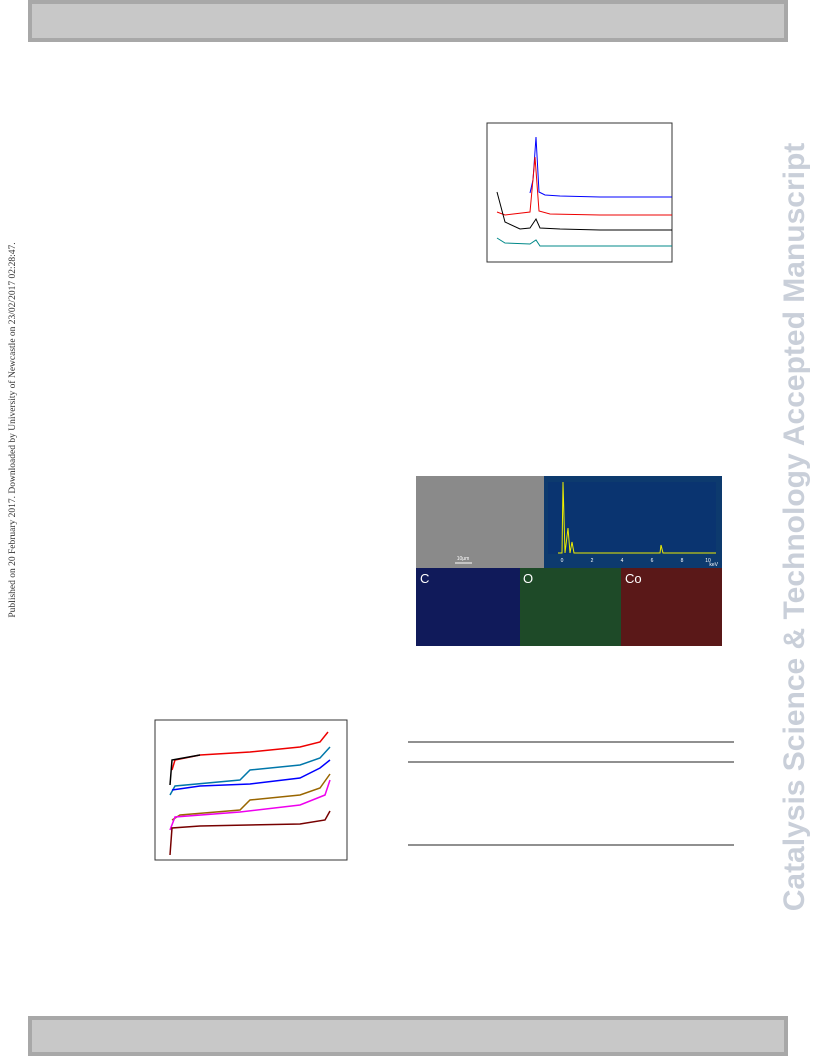 This screenshot has width=816, height=1056. I want to click on spectrum-unit: keV, so click(713, 565).